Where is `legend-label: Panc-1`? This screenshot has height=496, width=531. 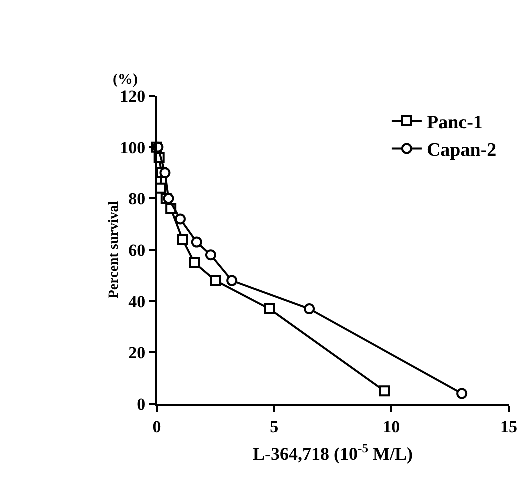 legend-label: Panc-1 is located at coordinates (454, 123).